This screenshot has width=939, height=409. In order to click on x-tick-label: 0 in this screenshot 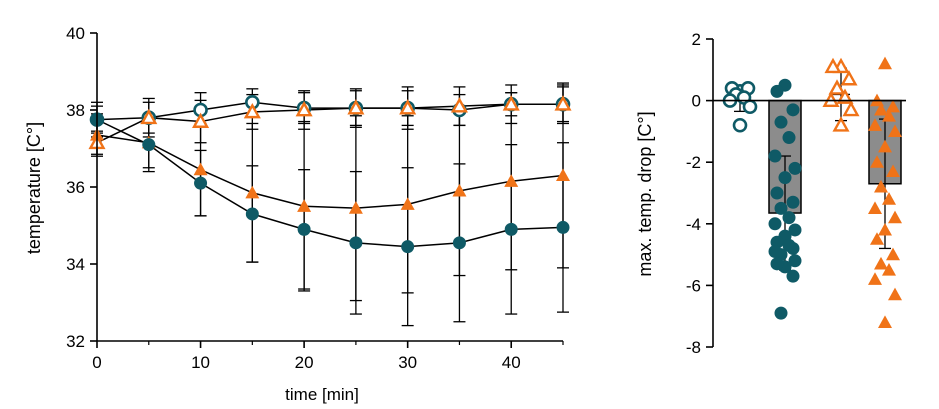, I will do `click(96, 362)`.